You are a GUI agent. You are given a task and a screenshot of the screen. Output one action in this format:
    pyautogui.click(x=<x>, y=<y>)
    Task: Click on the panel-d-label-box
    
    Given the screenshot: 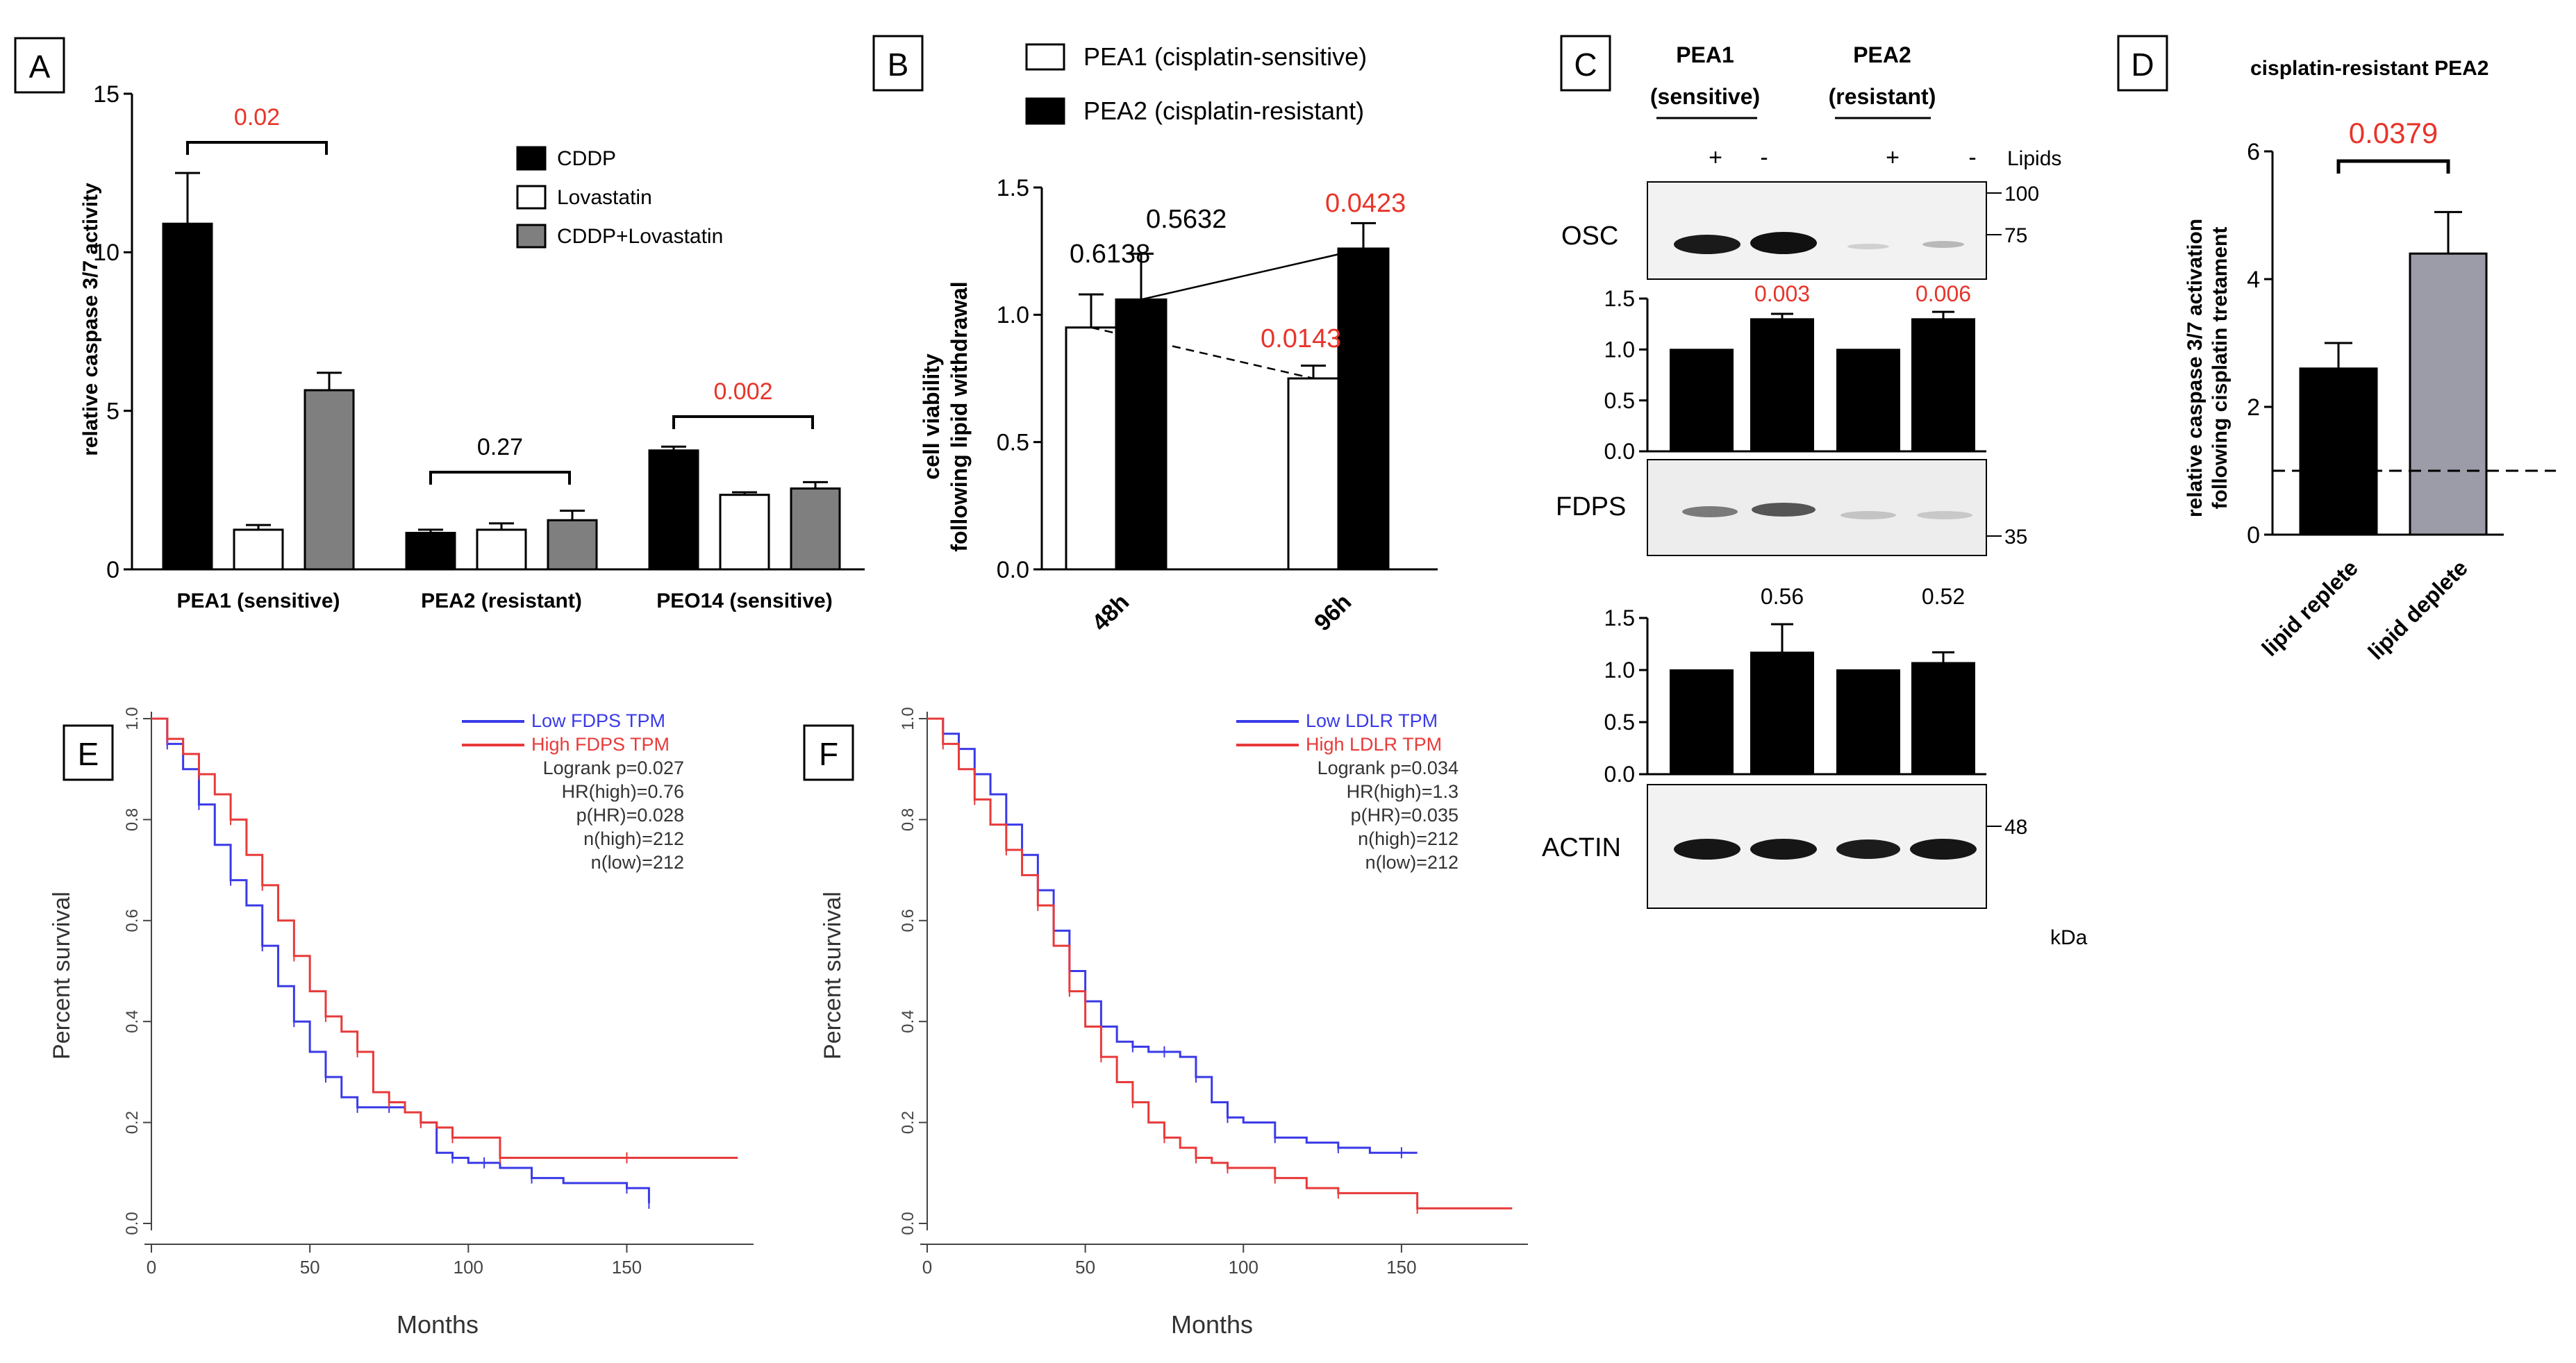 What is the action you would take?
    pyautogui.click(x=2142, y=63)
    